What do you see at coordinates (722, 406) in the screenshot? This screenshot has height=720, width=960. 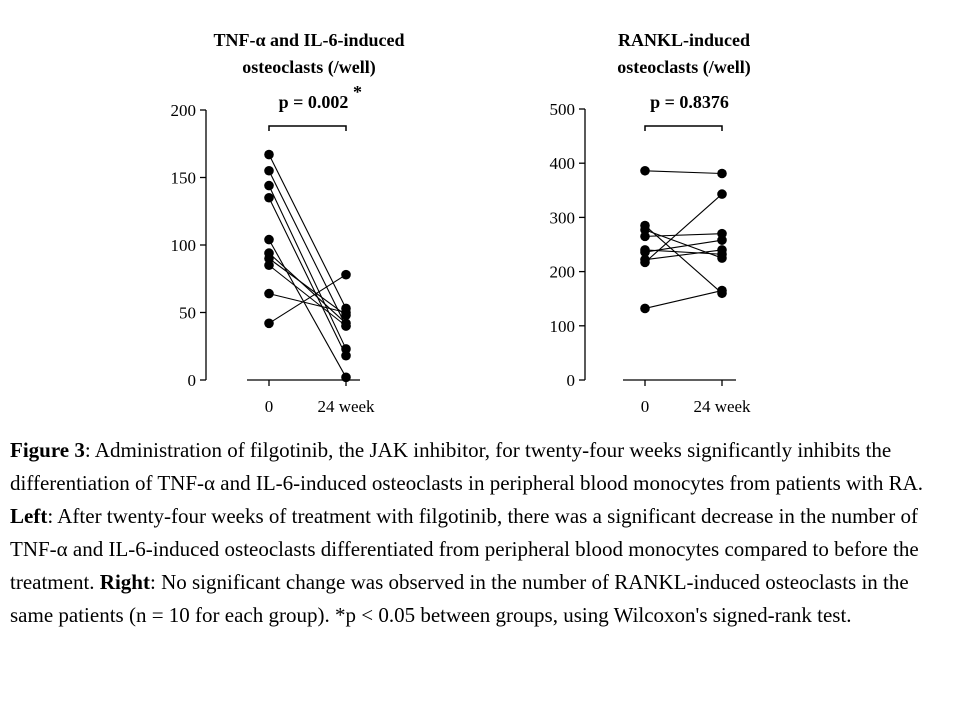 I see `right-x-tick-label-1: 24 week` at bounding box center [722, 406].